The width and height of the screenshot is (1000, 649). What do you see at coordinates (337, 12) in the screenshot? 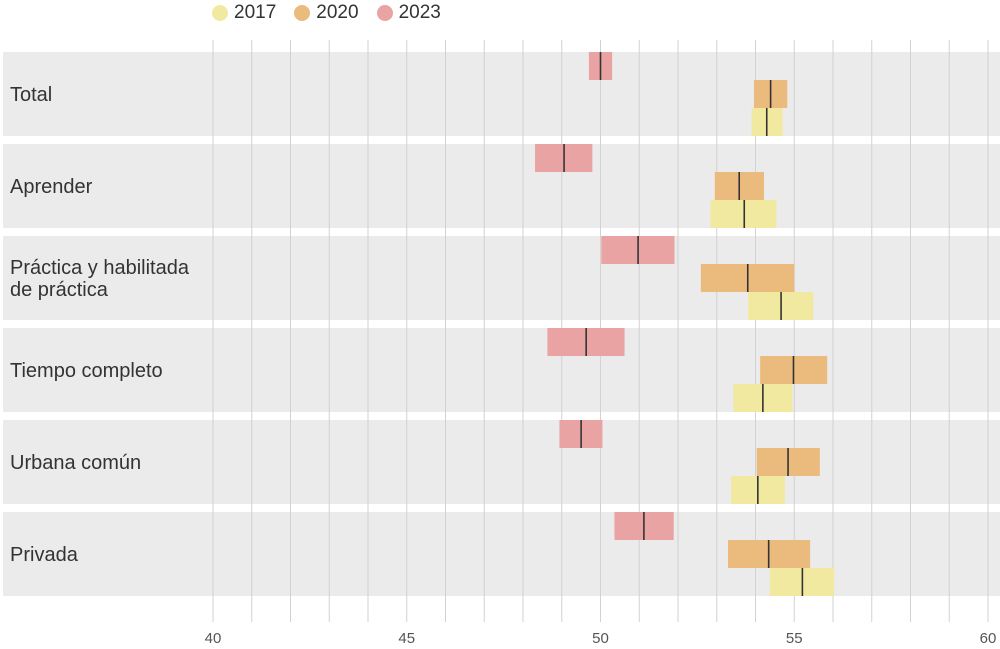
I see `legend-label: 2020` at bounding box center [337, 12].